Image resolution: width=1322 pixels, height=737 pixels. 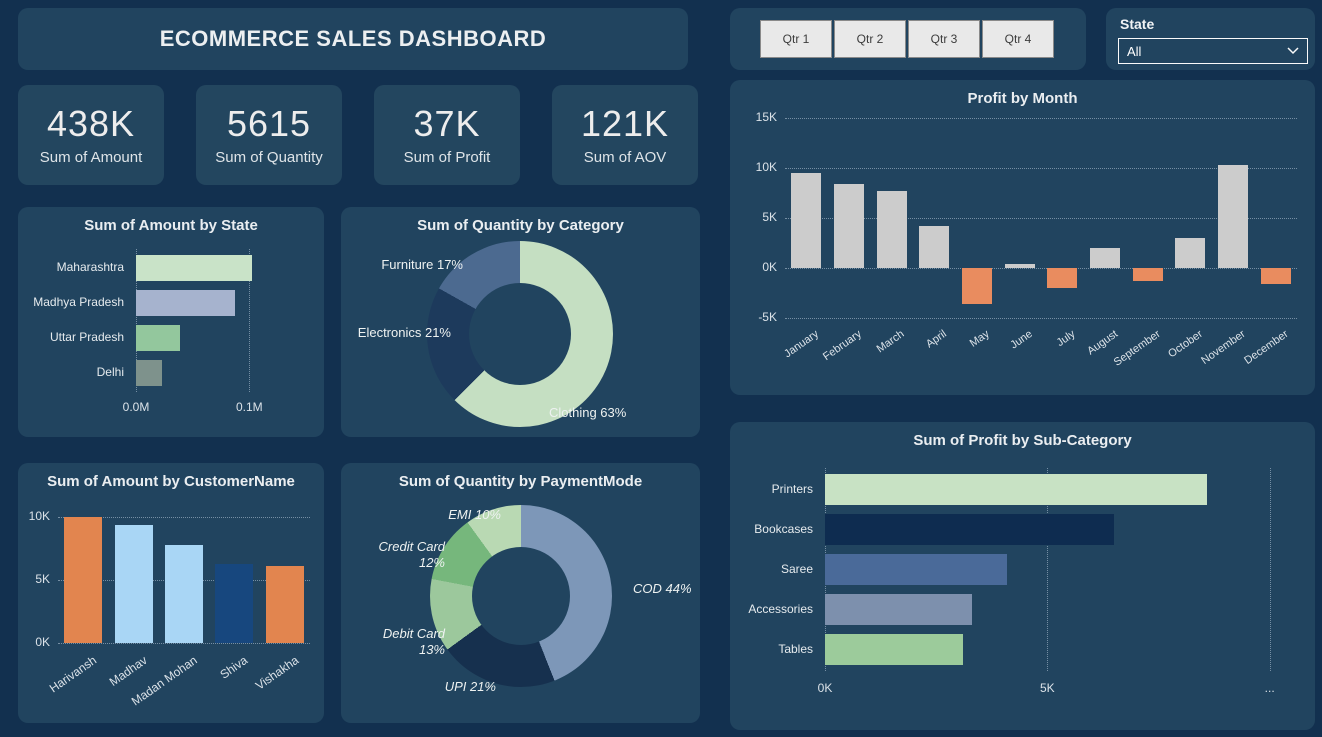 What do you see at coordinates (970, 529) in the screenshot?
I see `bar-bookcases` at bounding box center [970, 529].